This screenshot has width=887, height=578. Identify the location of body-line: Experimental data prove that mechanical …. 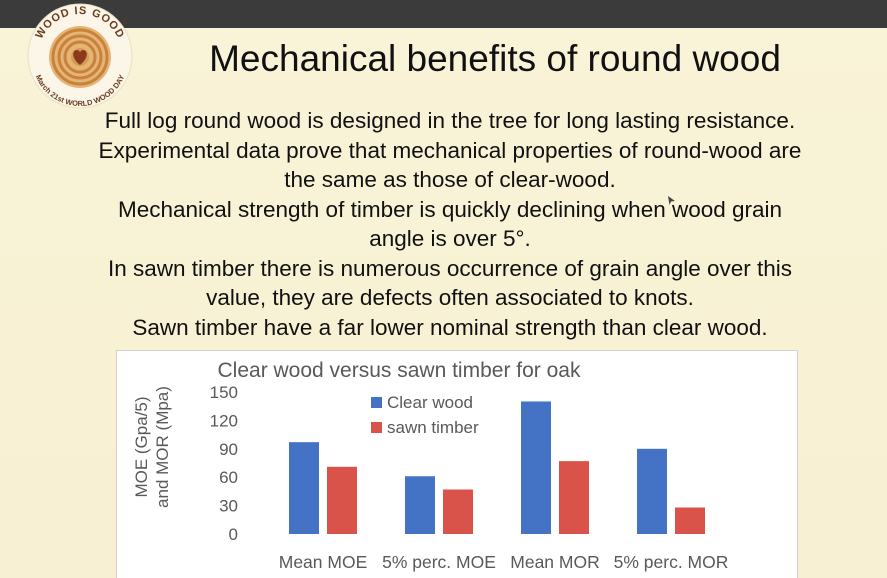
(450, 150).